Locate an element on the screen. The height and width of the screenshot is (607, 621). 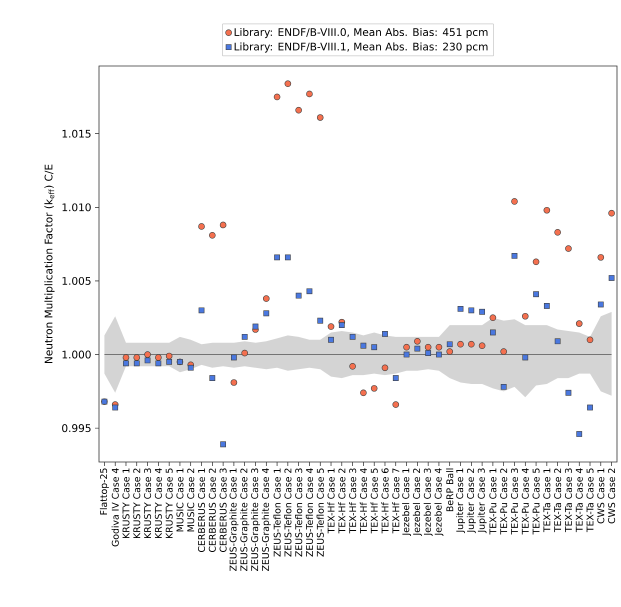
x-tick-label: CERBERUS Case 2 is located at coordinates (212, 510).